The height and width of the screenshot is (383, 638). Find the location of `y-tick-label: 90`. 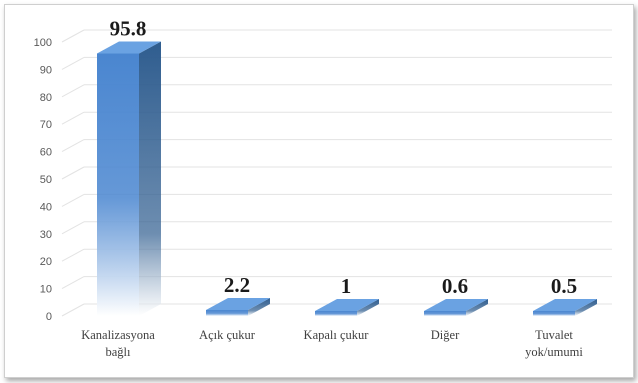

y-tick-label: 90 is located at coordinates (46, 70).